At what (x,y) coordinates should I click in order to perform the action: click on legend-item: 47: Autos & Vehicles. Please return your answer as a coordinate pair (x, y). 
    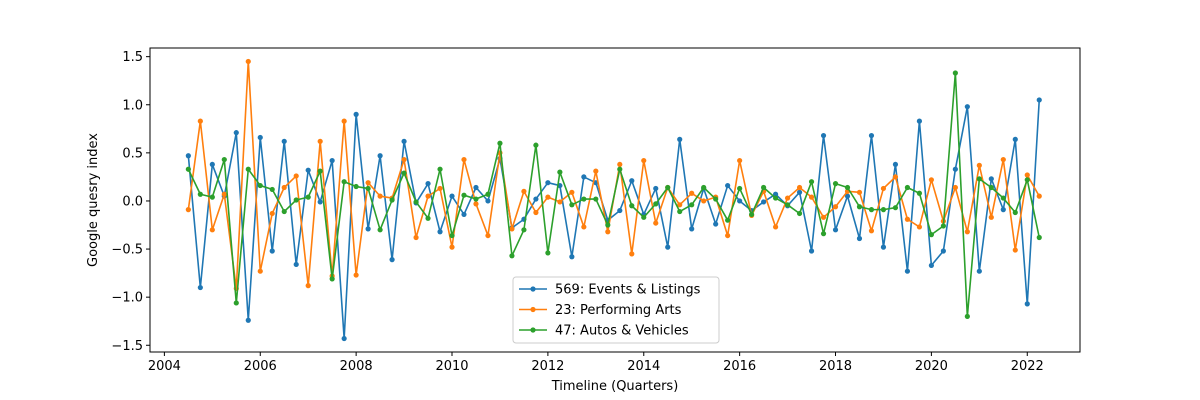
    Looking at the image, I should click on (604, 331).